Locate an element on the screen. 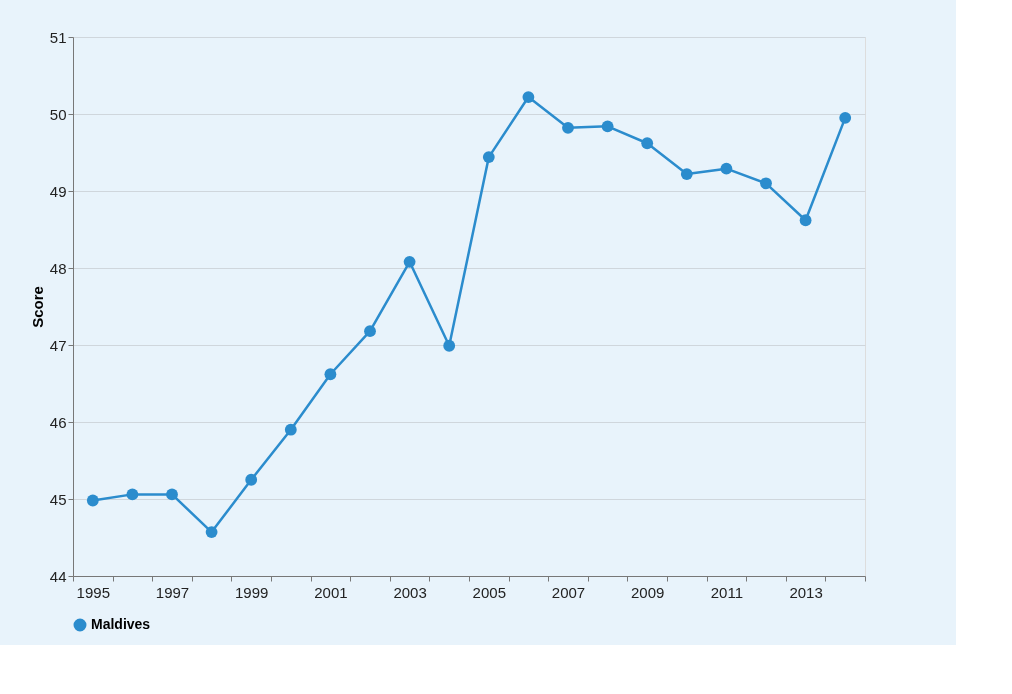 The width and height of the screenshot is (1012, 694). y-tick-label: 51 is located at coordinates (58, 37).